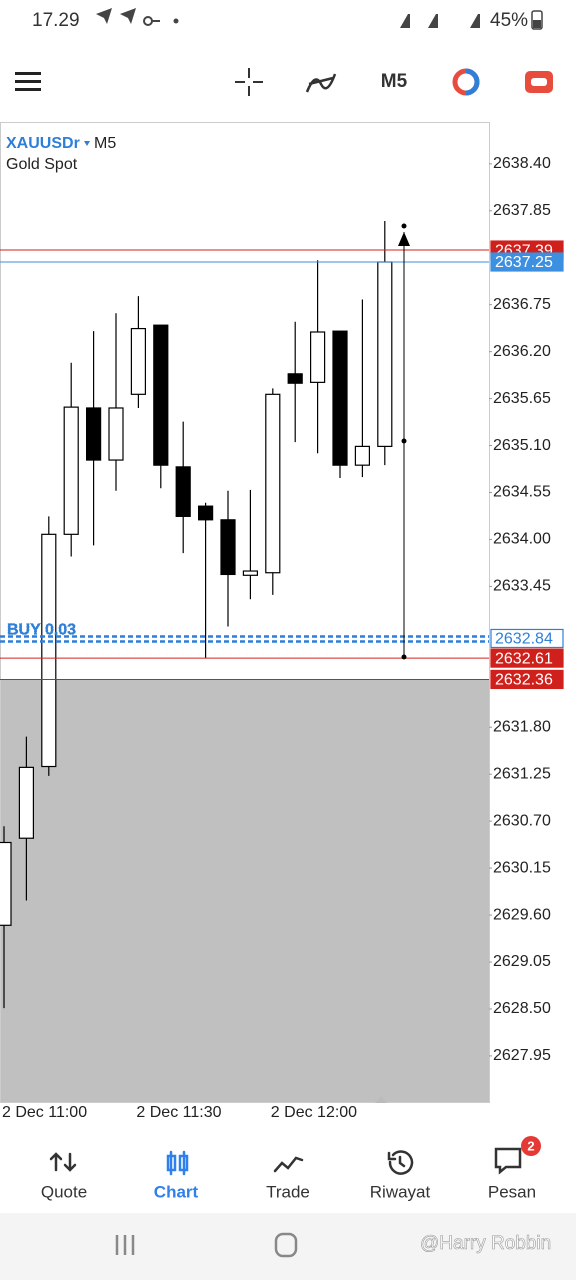 The width and height of the screenshot is (576, 1280). Describe the element at coordinates (394, 81) in the screenshot. I see `timeframe-button: M5` at that location.